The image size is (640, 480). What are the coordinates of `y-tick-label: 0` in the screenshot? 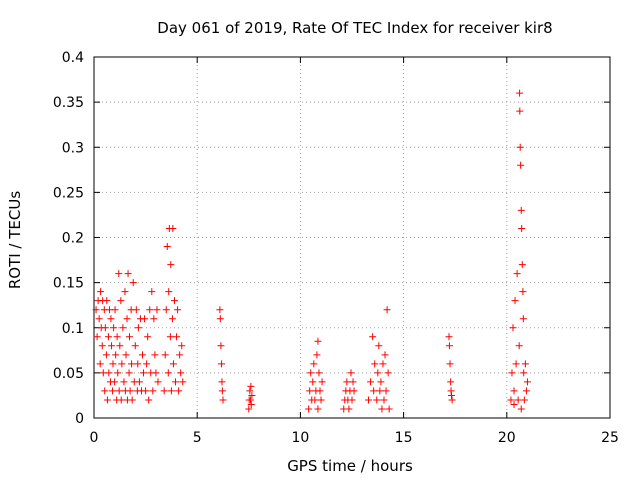 It's located at (79, 419).